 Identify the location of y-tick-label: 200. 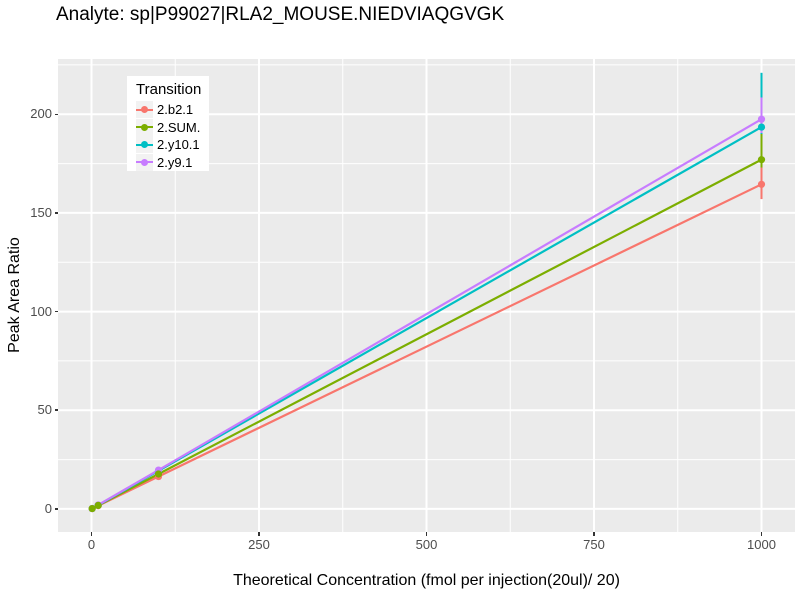
(41, 114).